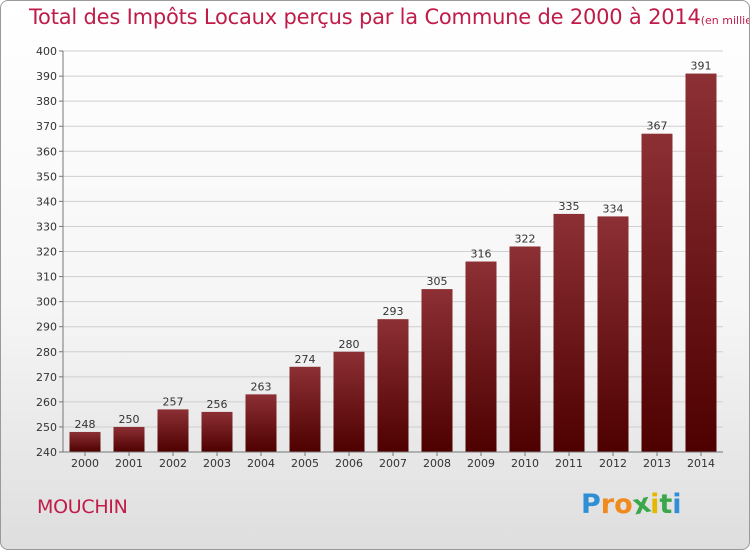 This screenshot has width=750, height=550. What do you see at coordinates (217, 463) in the screenshot?
I see `x-tick-label-2003: 2003` at bounding box center [217, 463].